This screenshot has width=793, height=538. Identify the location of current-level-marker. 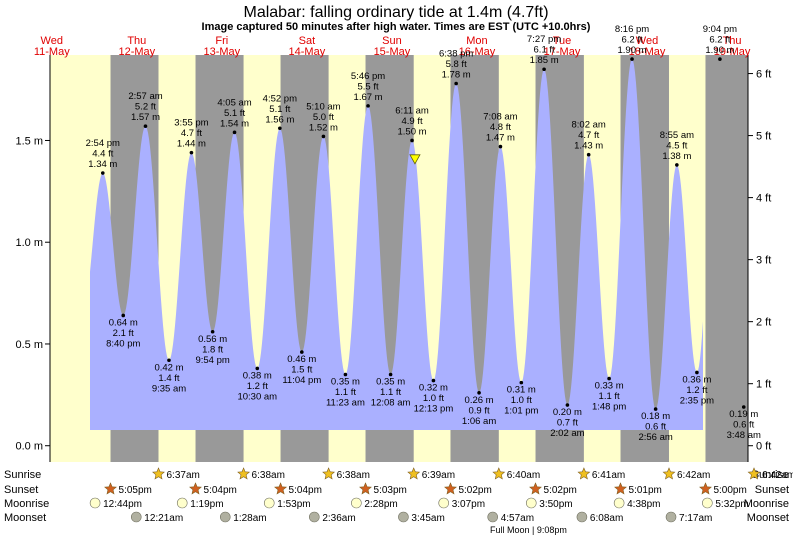
(415, 159).